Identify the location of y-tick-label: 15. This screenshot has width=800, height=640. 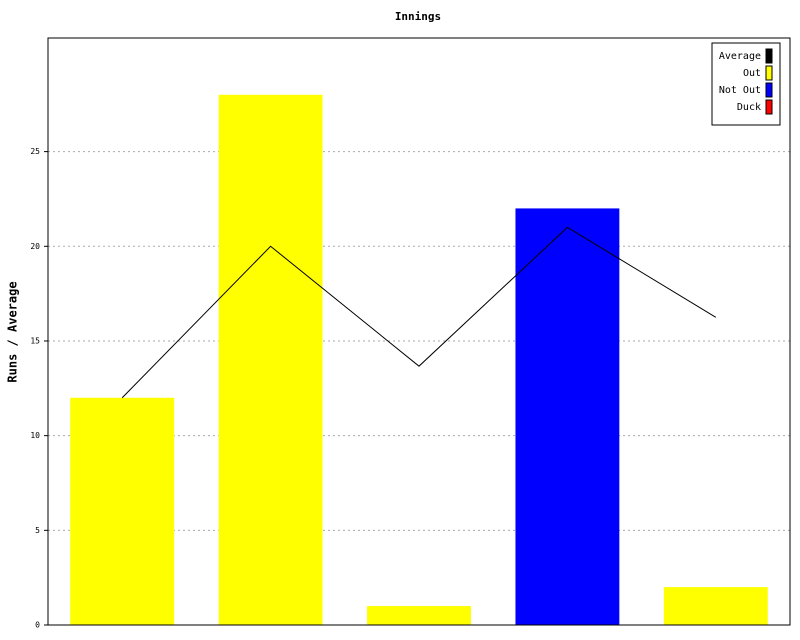
(35, 340).